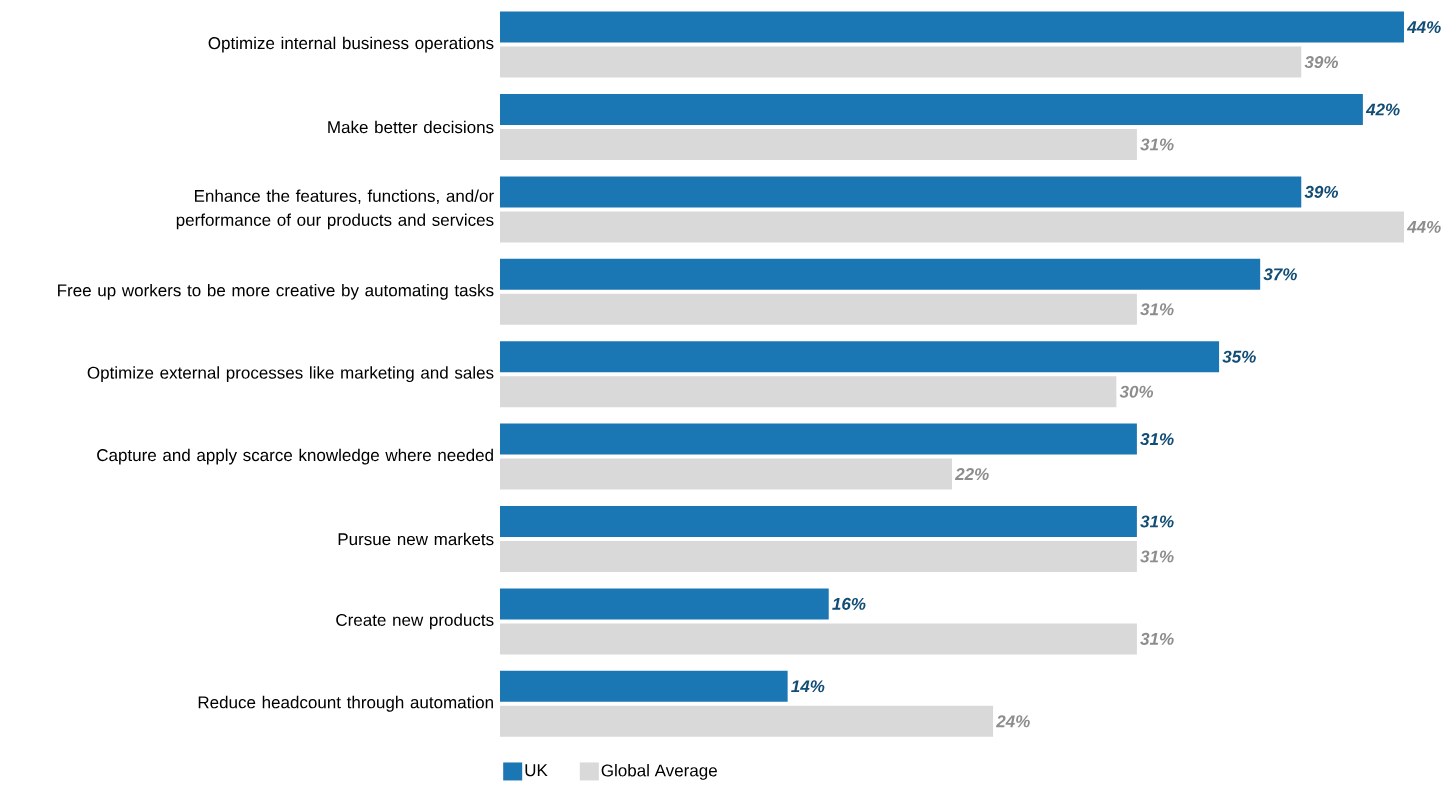  Describe the element at coordinates (416, 539) in the screenshot. I see `y-tick-label: Pursue new markets` at that location.